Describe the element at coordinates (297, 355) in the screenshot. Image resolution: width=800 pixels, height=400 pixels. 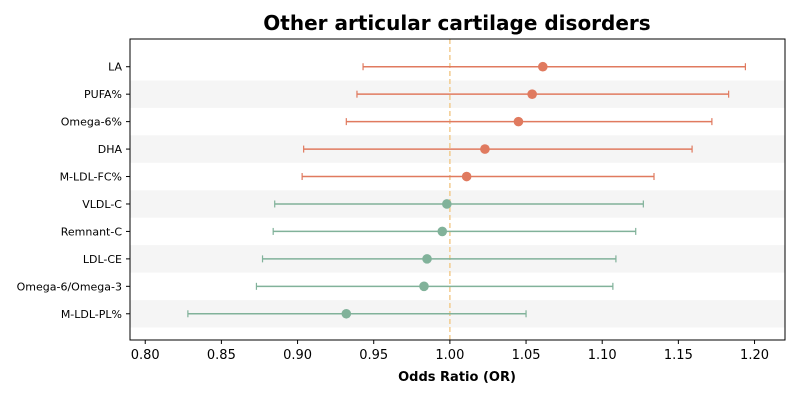
I see `x-tick-label: 0.90` at that location.